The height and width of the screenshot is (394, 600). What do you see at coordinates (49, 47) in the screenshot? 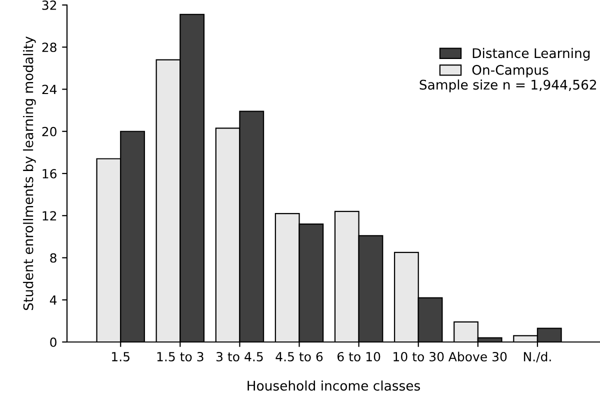
I see `y-tick-label: 28` at bounding box center [49, 47].